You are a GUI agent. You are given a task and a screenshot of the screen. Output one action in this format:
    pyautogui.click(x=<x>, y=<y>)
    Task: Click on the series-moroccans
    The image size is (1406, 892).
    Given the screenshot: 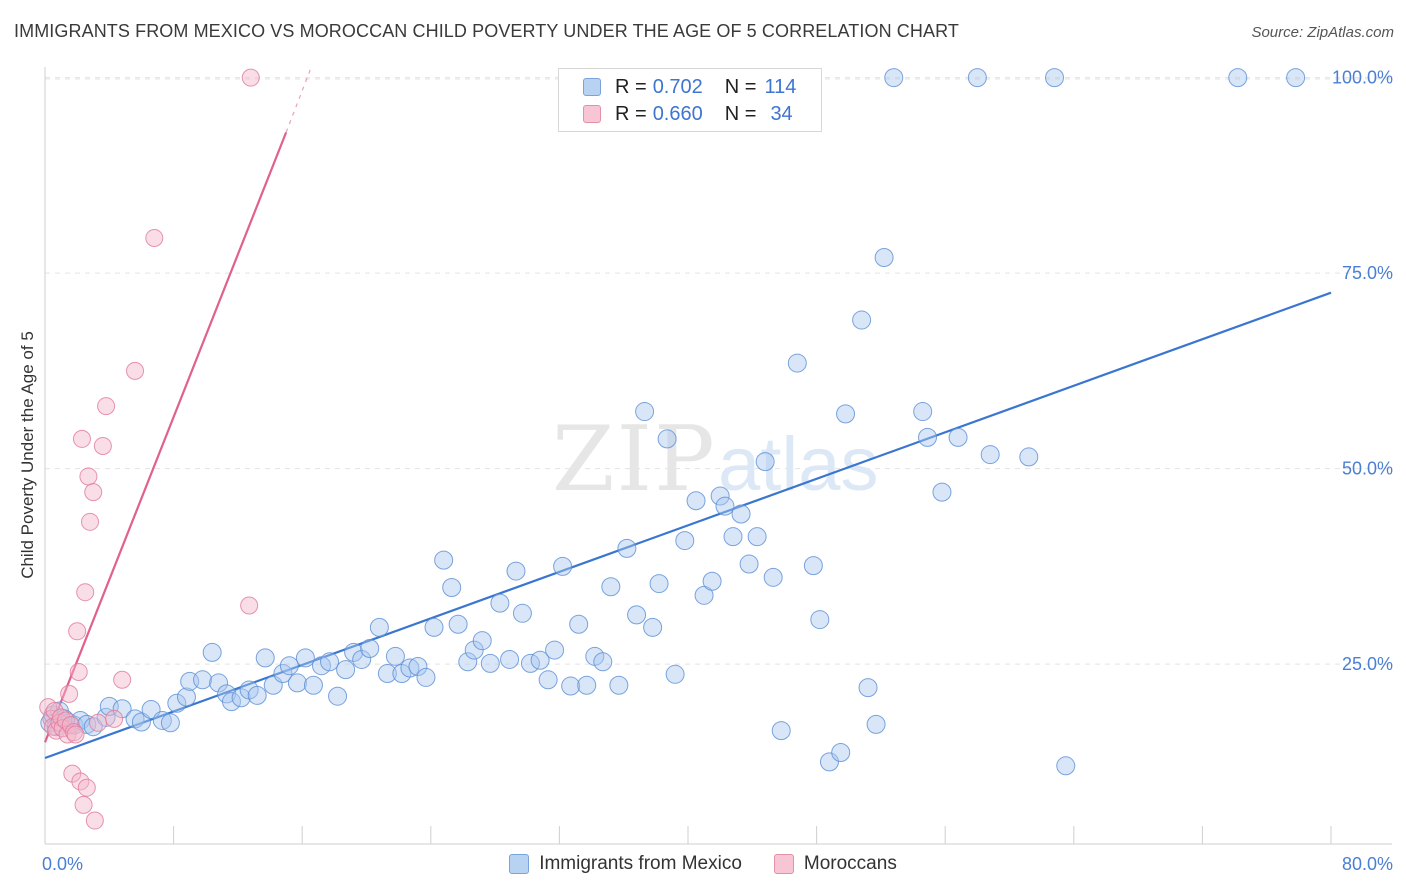 What is the action you would take?
    pyautogui.click(x=149, y=449)
    